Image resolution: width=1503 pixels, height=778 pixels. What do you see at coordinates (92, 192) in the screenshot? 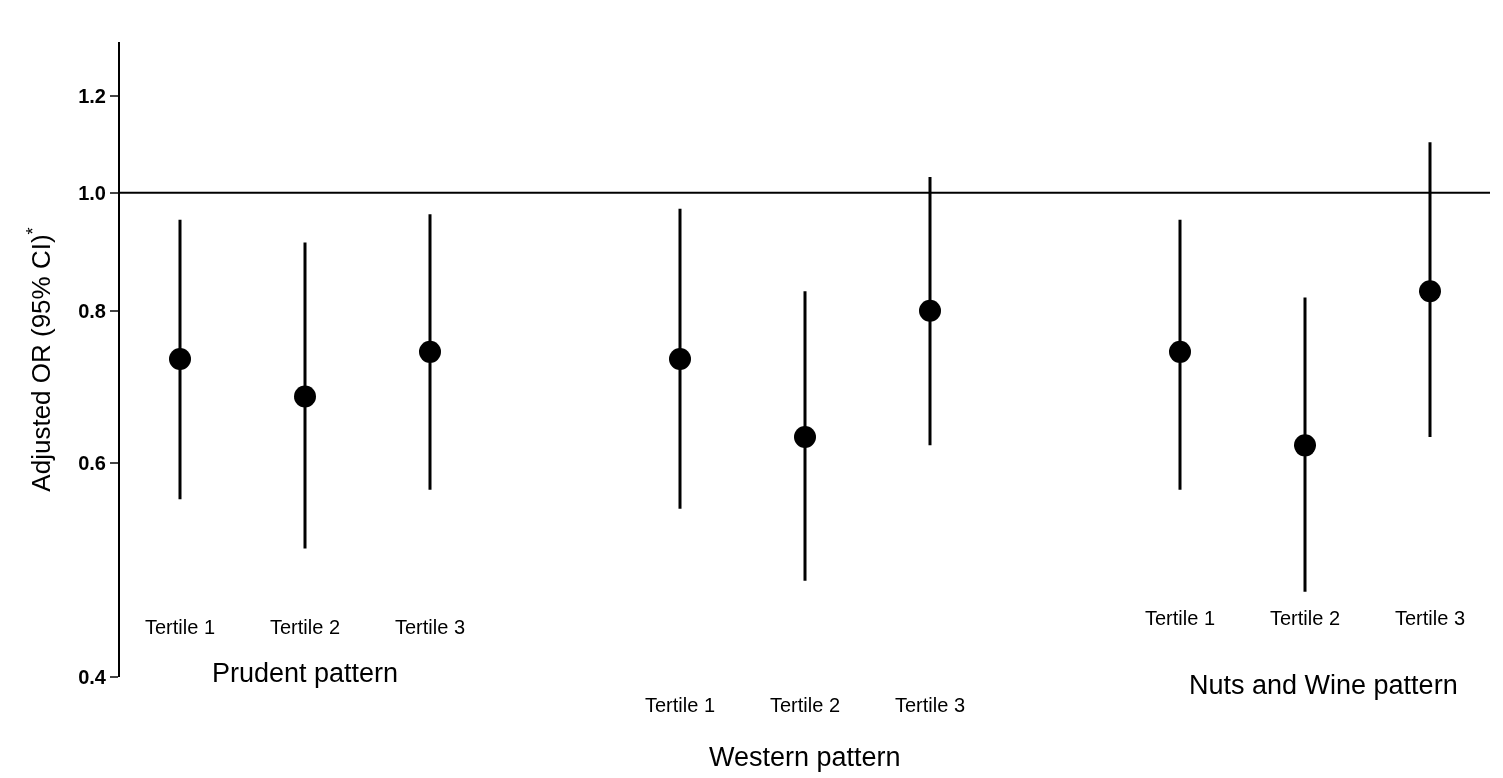
I see `y-tick-label: 1.0` at bounding box center [92, 192].